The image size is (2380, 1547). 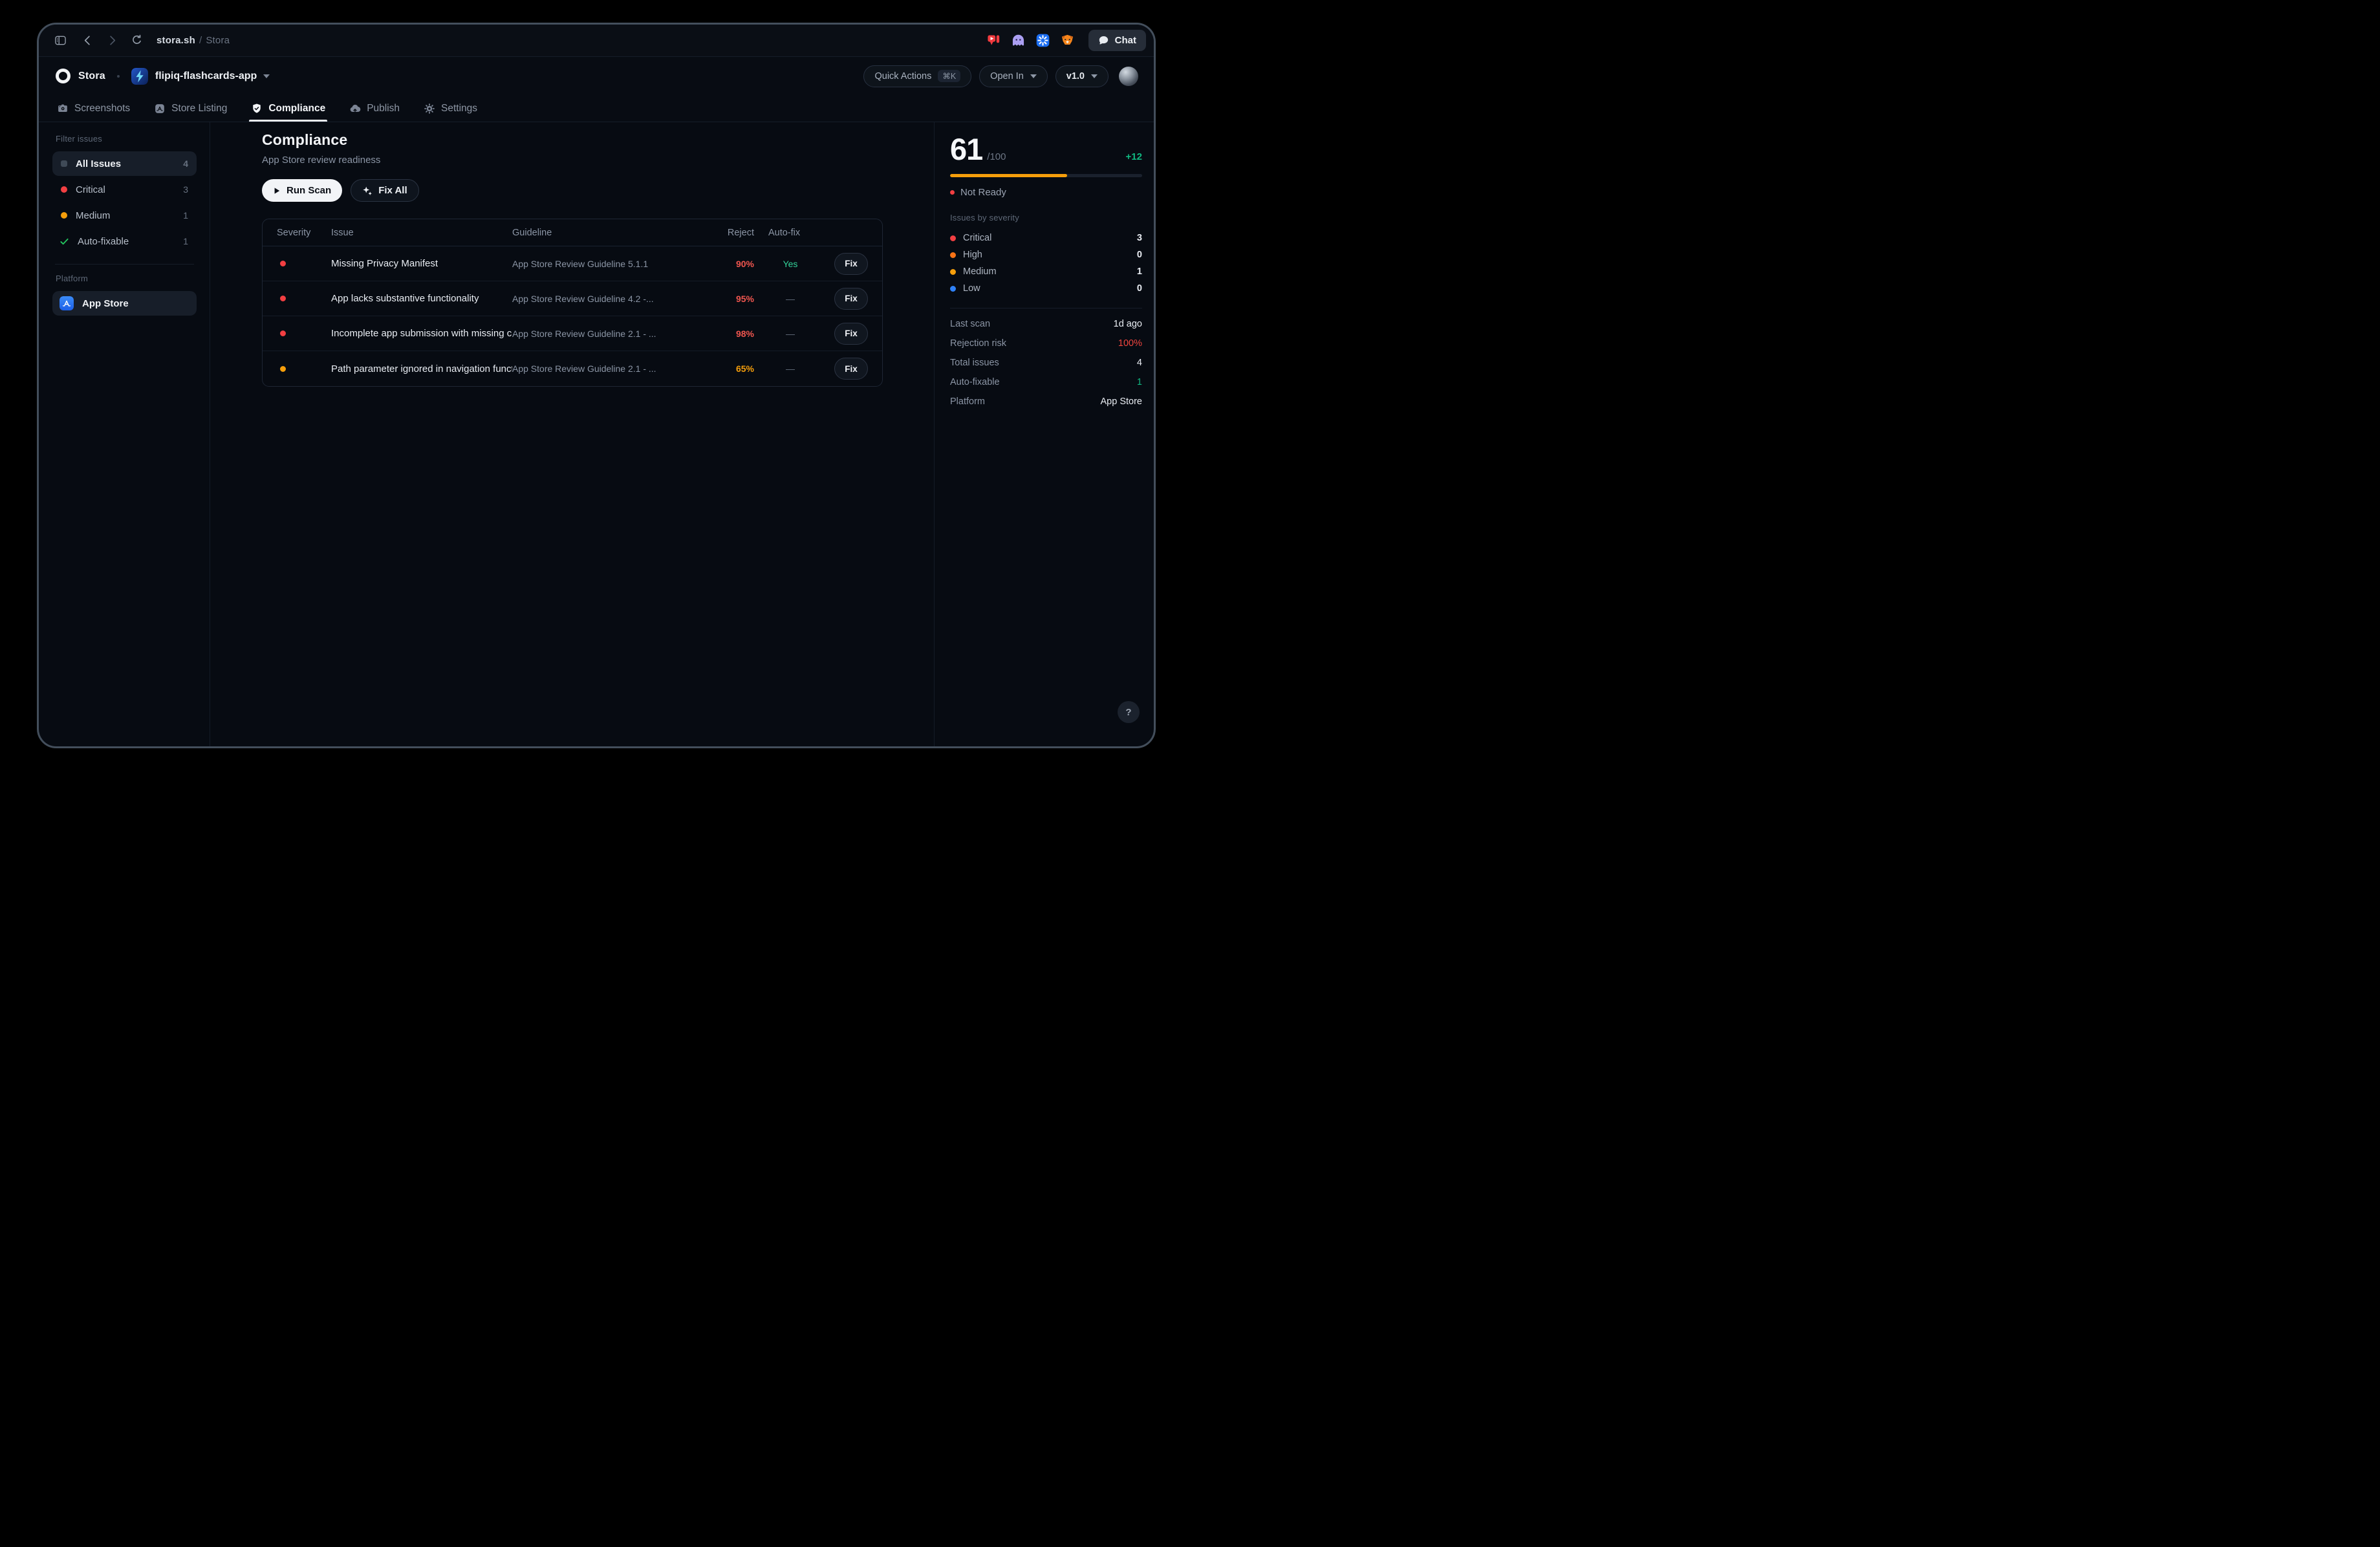 I want to click on sidebar-item-label: Critical, so click(x=90, y=189).